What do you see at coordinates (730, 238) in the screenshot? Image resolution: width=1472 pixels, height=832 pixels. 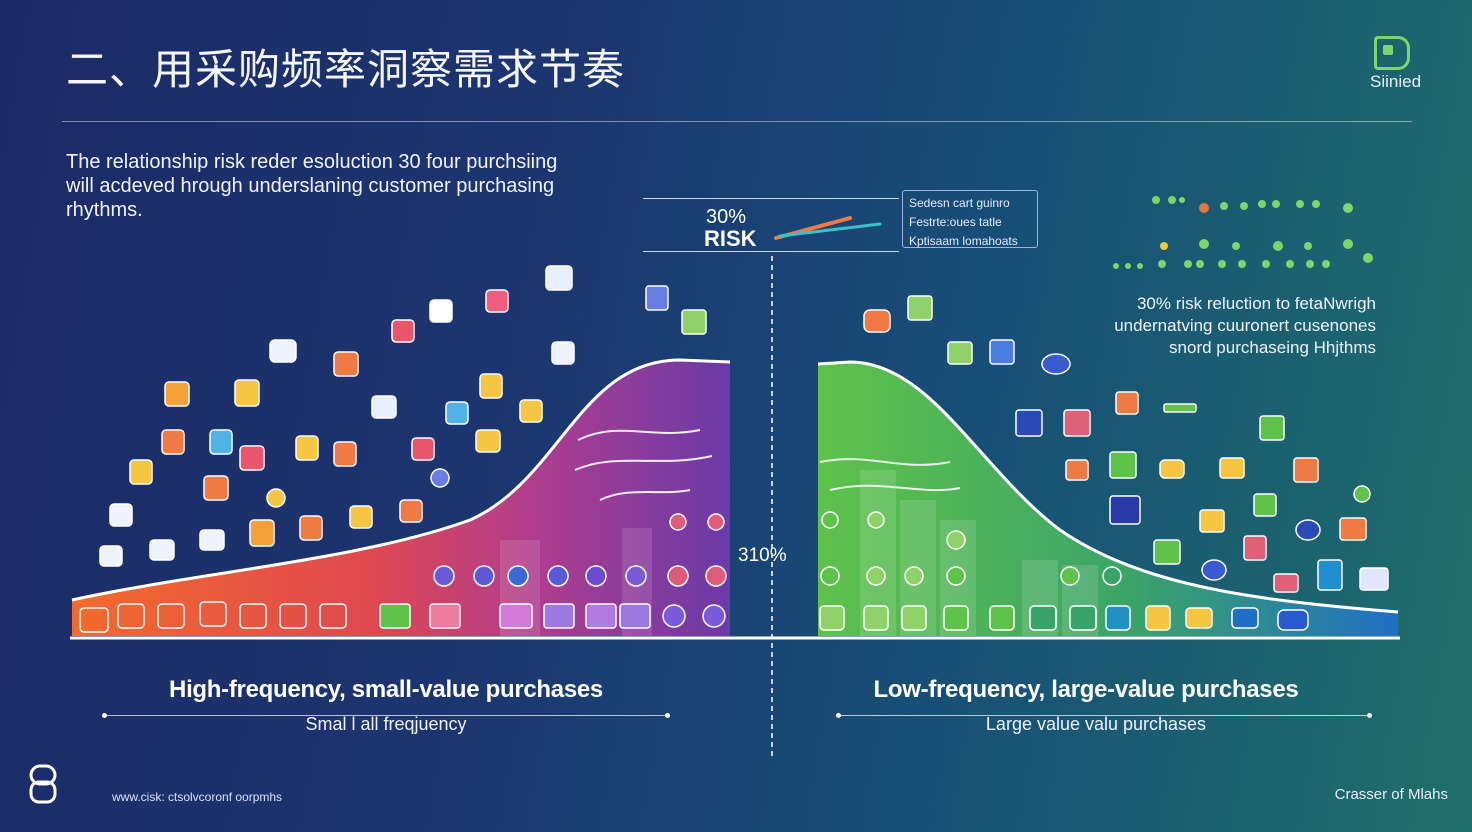 I see `risk-label: RISK` at bounding box center [730, 238].